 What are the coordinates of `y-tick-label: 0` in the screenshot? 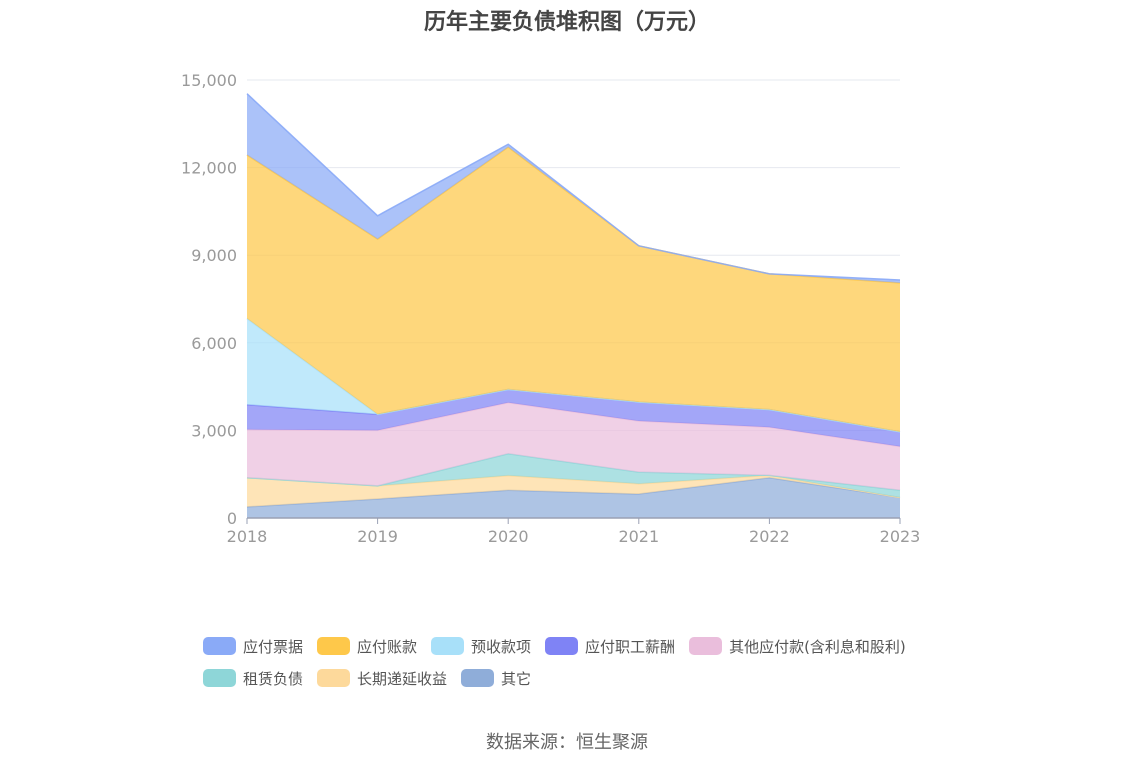 It's located at (232, 518).